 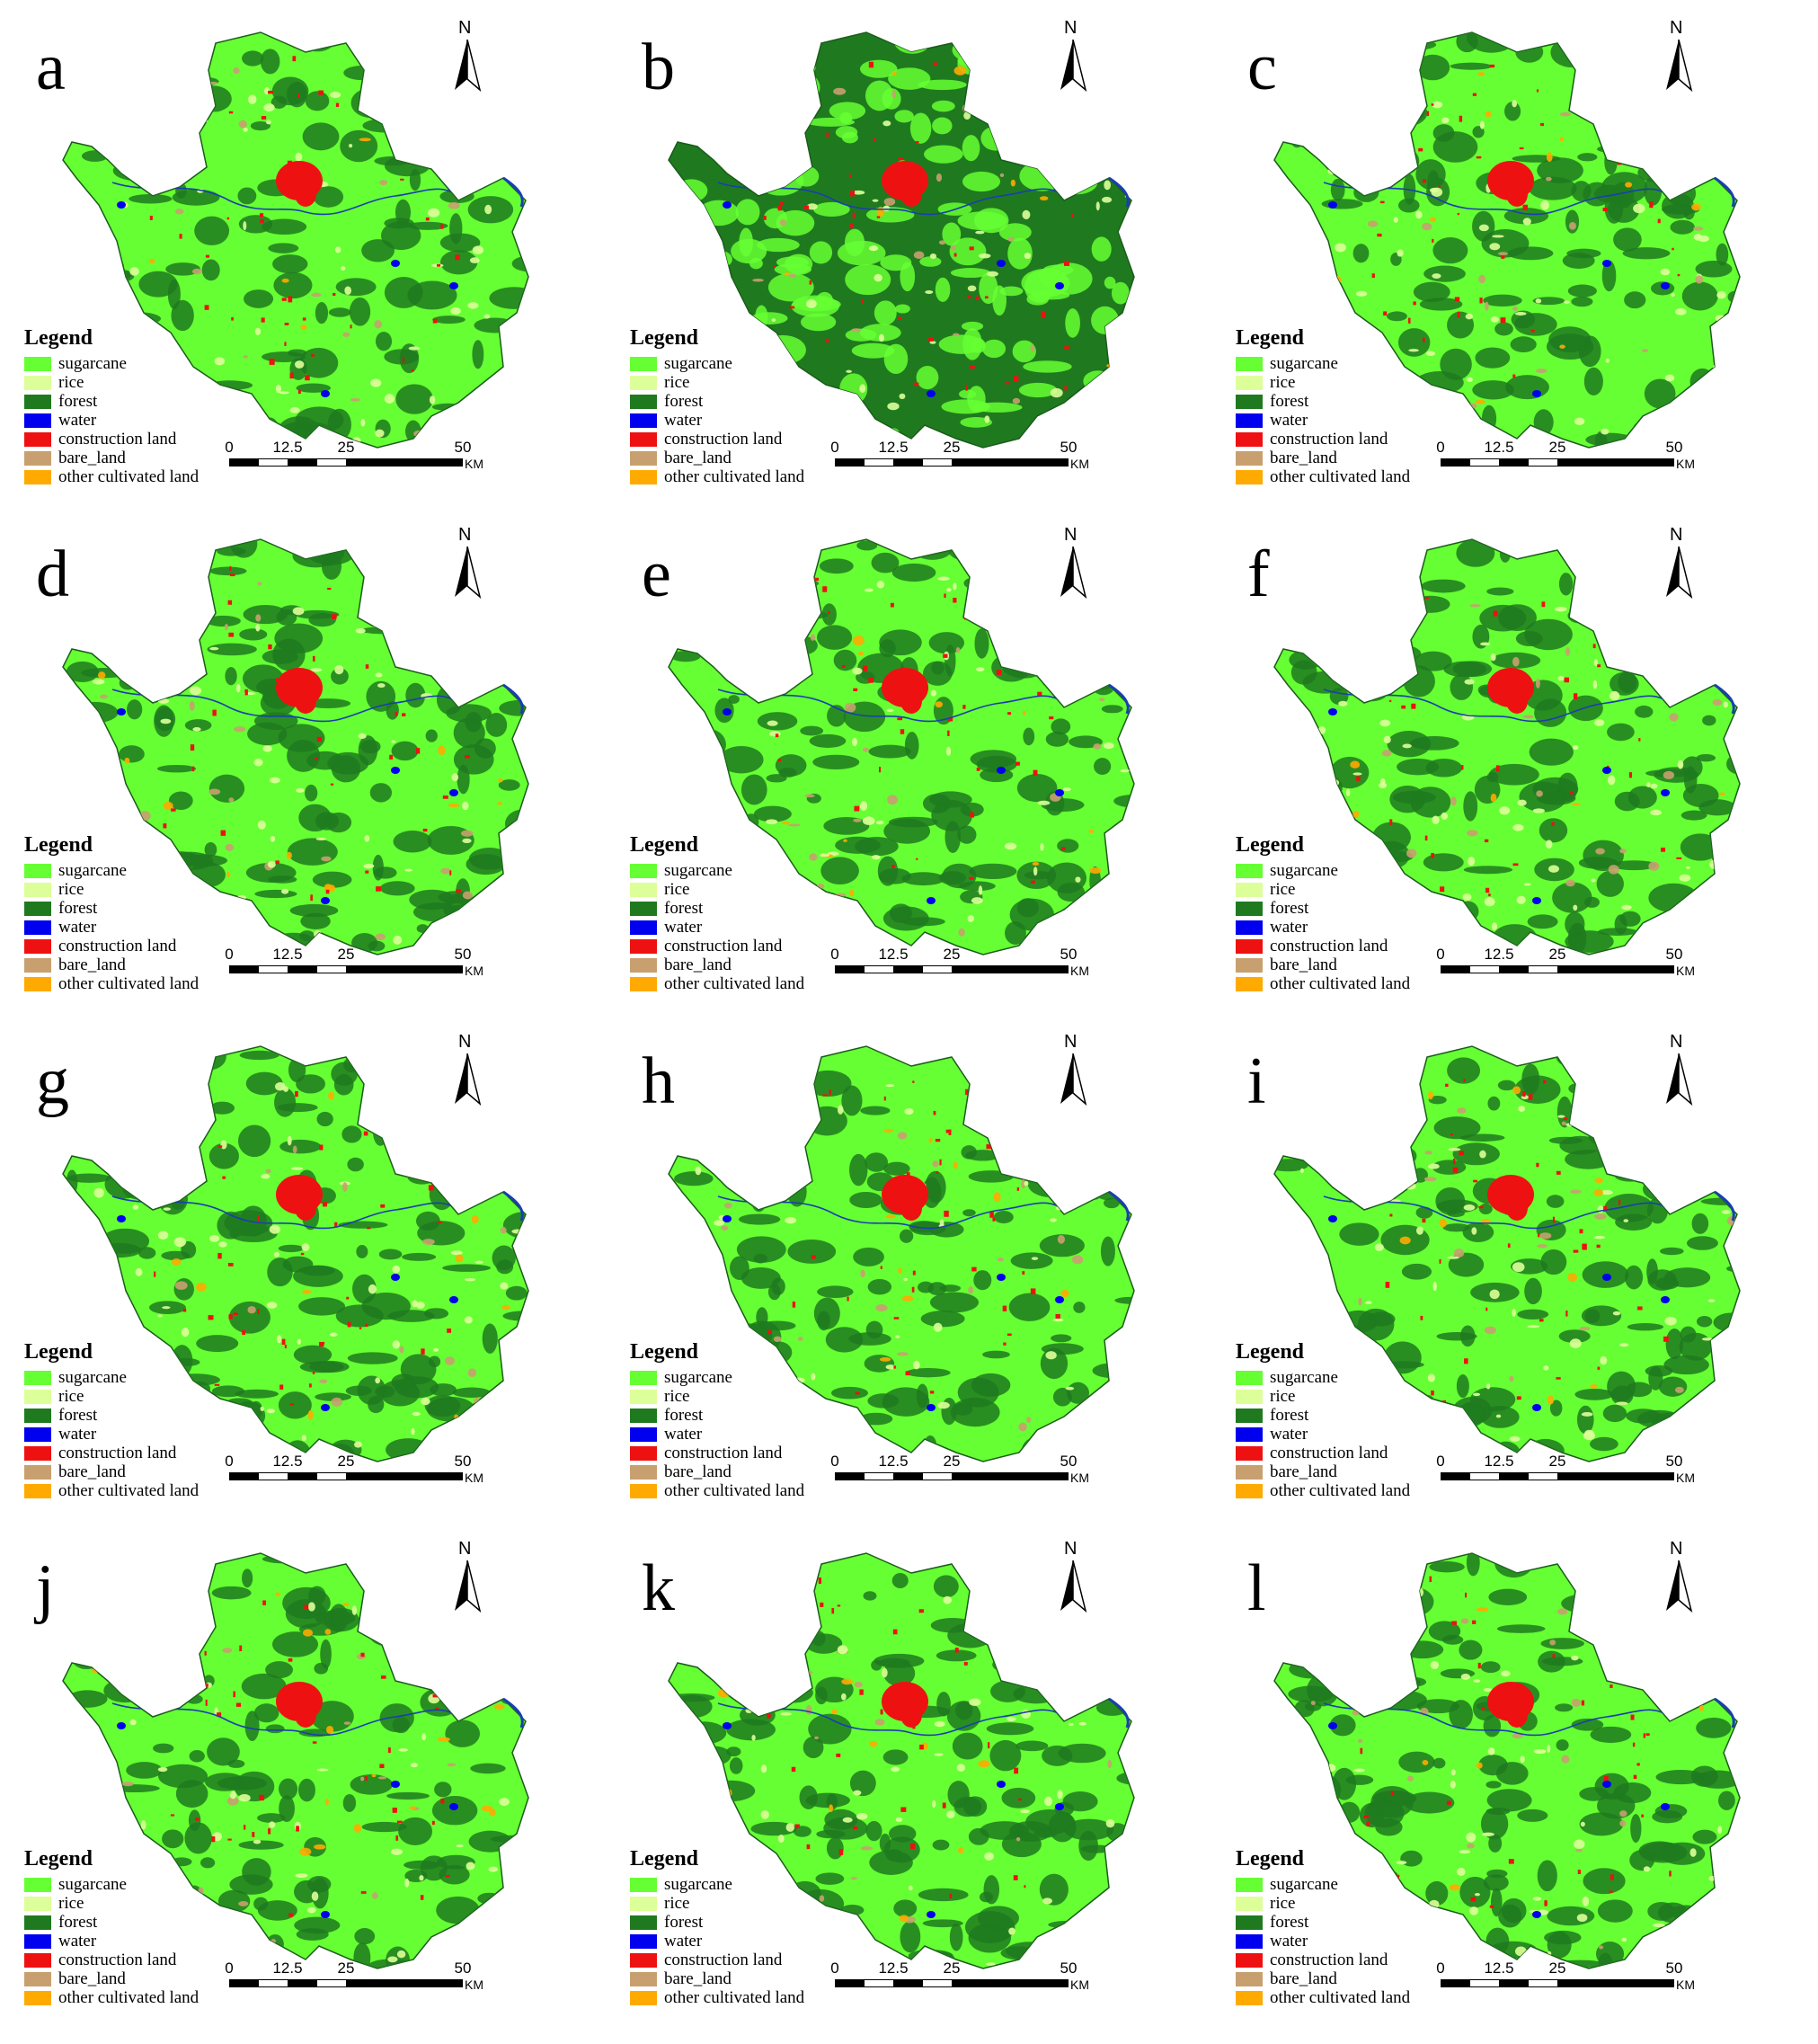 What do you see at coordinates (1070, 1549) in the screenshot?
I see `north-label: N` at bounding box center [1070, 1549].